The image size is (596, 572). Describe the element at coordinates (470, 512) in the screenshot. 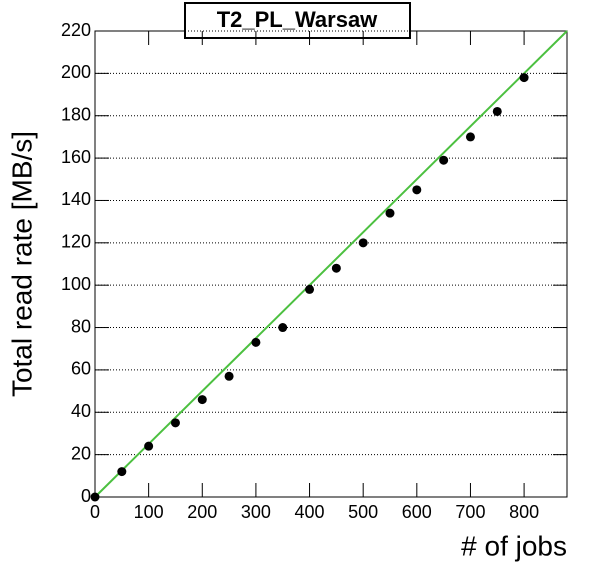

I see `x-tick-label: 700` at that location.